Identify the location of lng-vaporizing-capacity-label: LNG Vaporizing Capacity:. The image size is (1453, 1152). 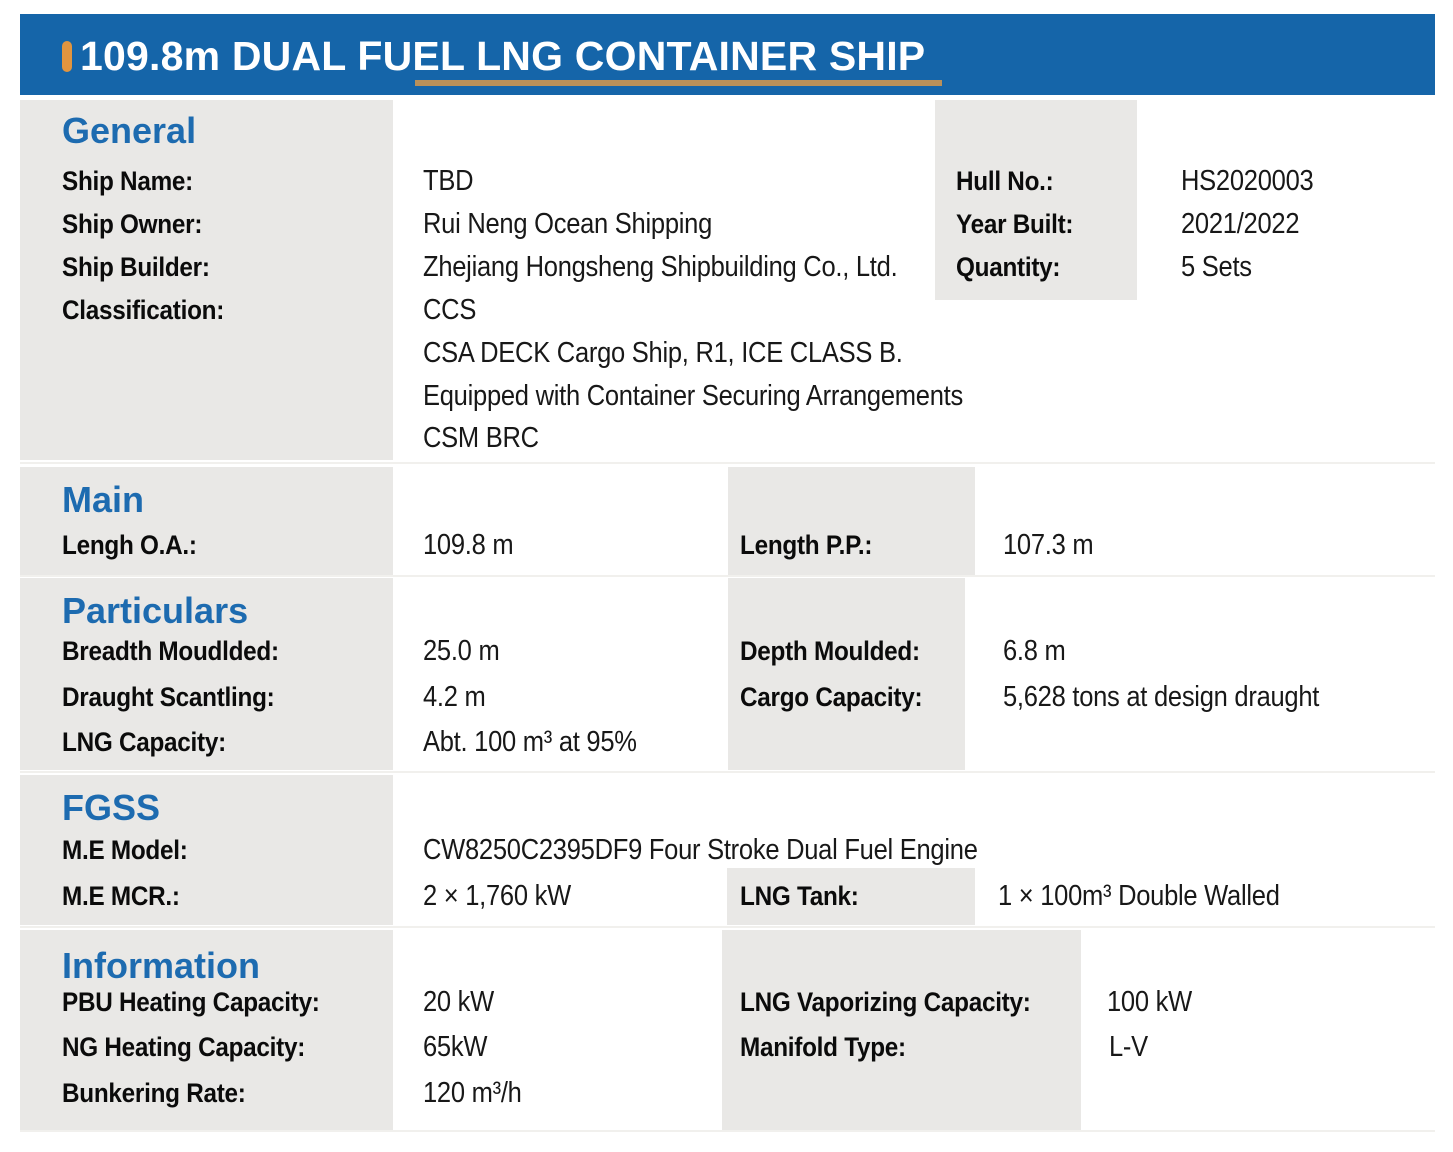
(885, 1002).